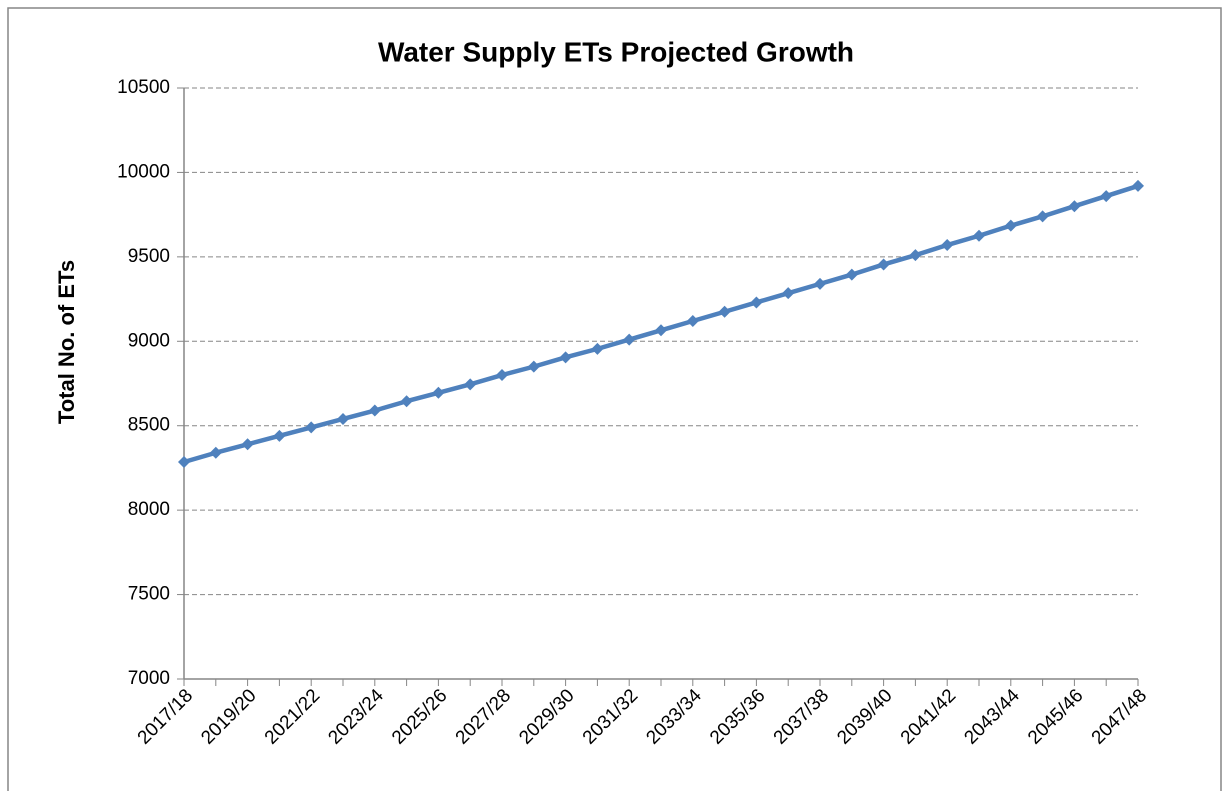 The image size is (1223, 791). Describe the element at coordinates (149, 340) in the screenshot. I see `y-tick-label: 9000` at that location.